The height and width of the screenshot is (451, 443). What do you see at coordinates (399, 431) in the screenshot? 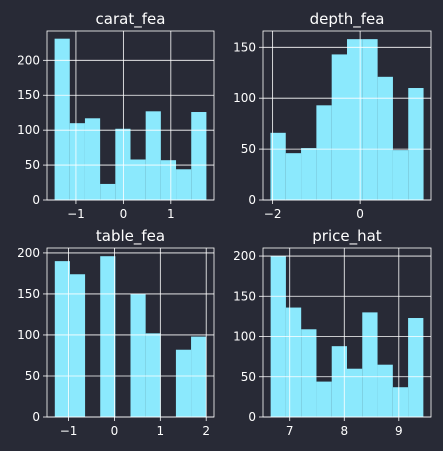
I see `x-tick-label: 9` at bounding box center [399, 431].